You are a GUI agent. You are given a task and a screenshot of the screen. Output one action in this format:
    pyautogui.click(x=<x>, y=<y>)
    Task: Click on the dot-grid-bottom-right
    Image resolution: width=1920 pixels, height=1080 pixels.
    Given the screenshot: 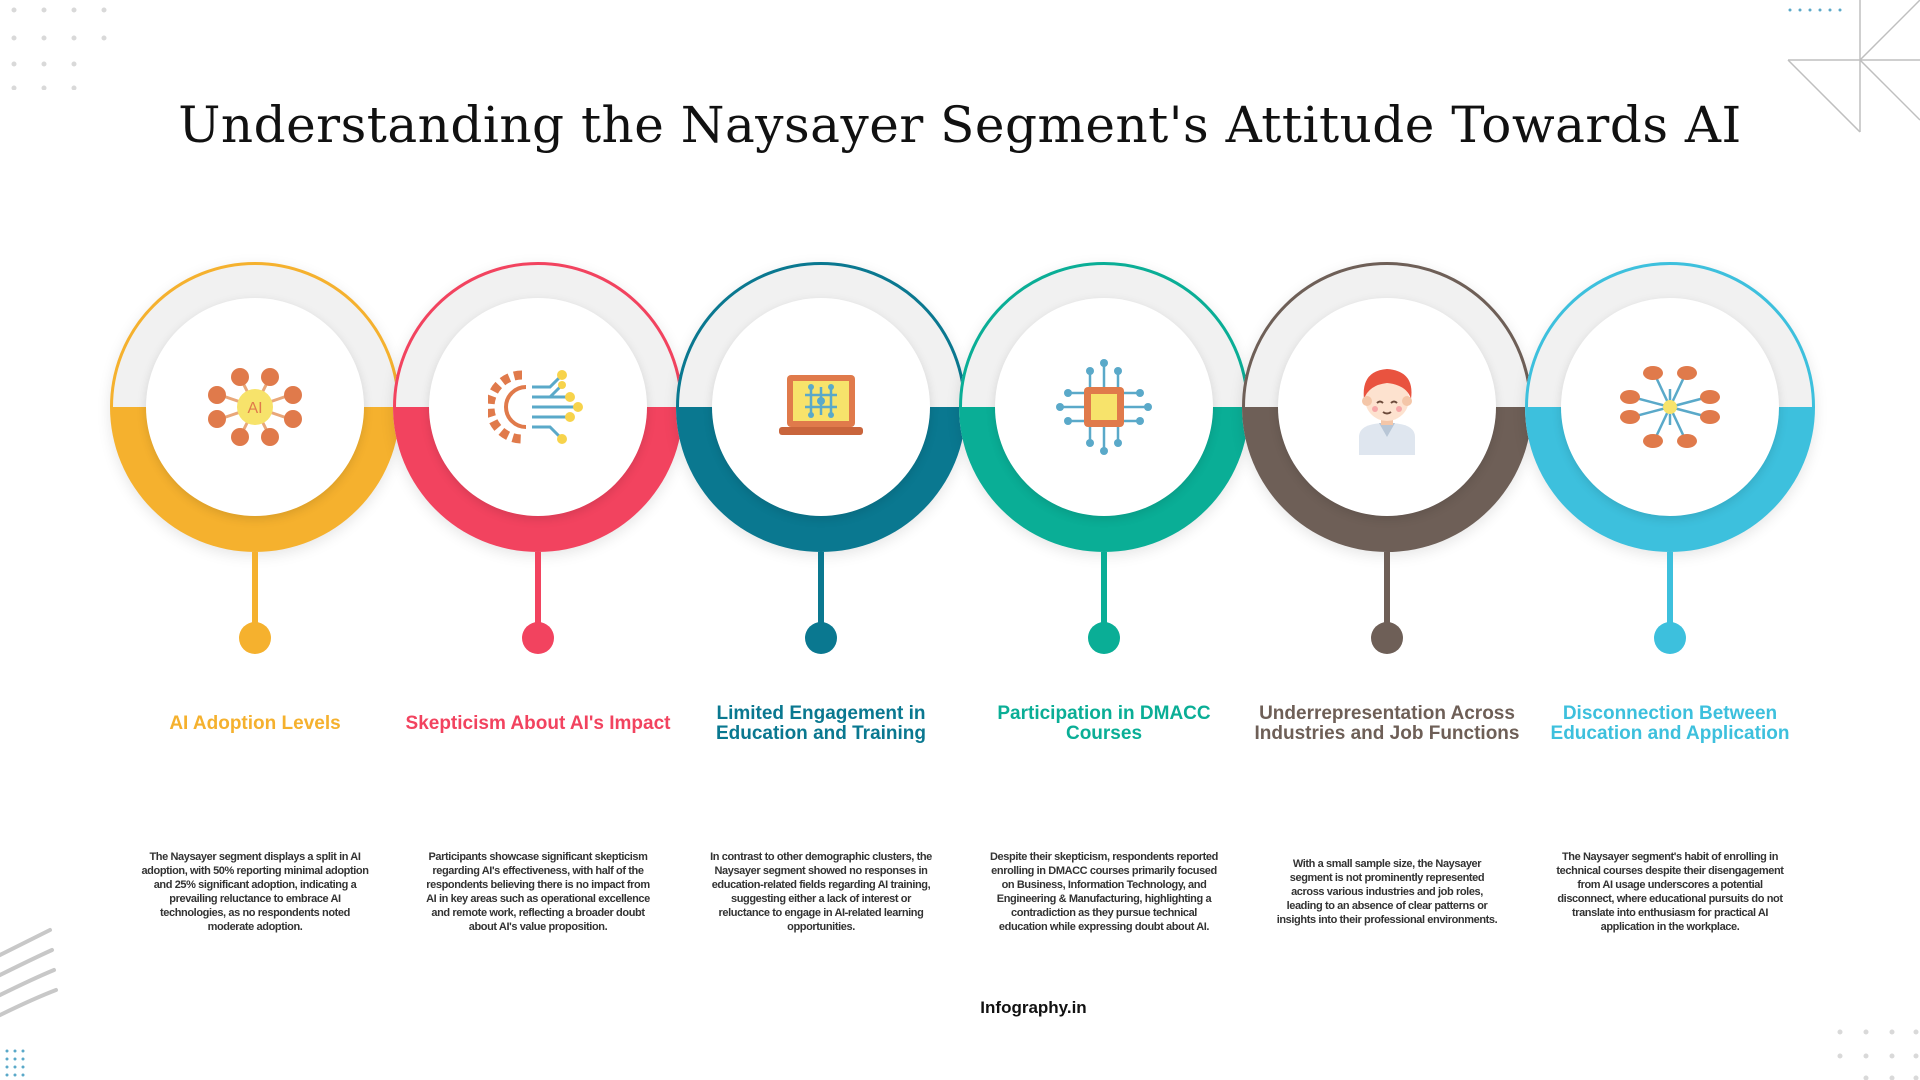 What is the action you would take?
    pyautogui.click(x=1878, y=1054)
    